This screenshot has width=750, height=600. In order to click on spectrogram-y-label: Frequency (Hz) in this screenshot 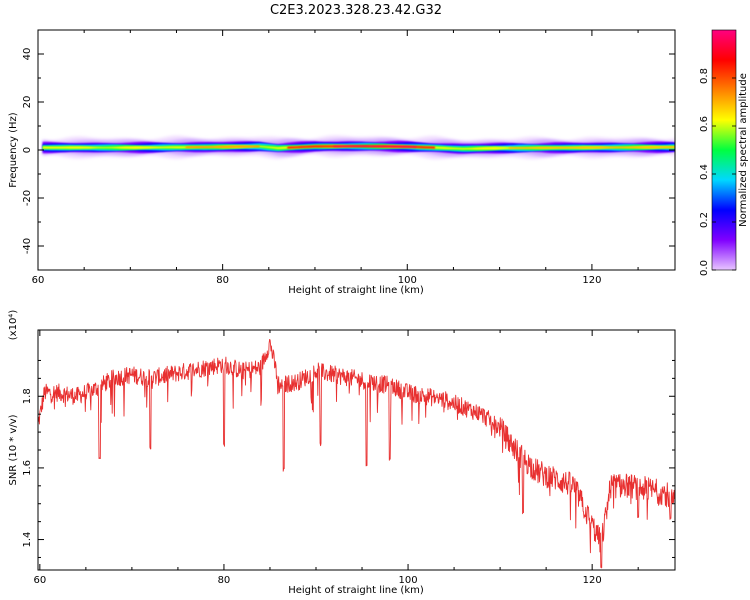, I will do `click(13, 150)`.